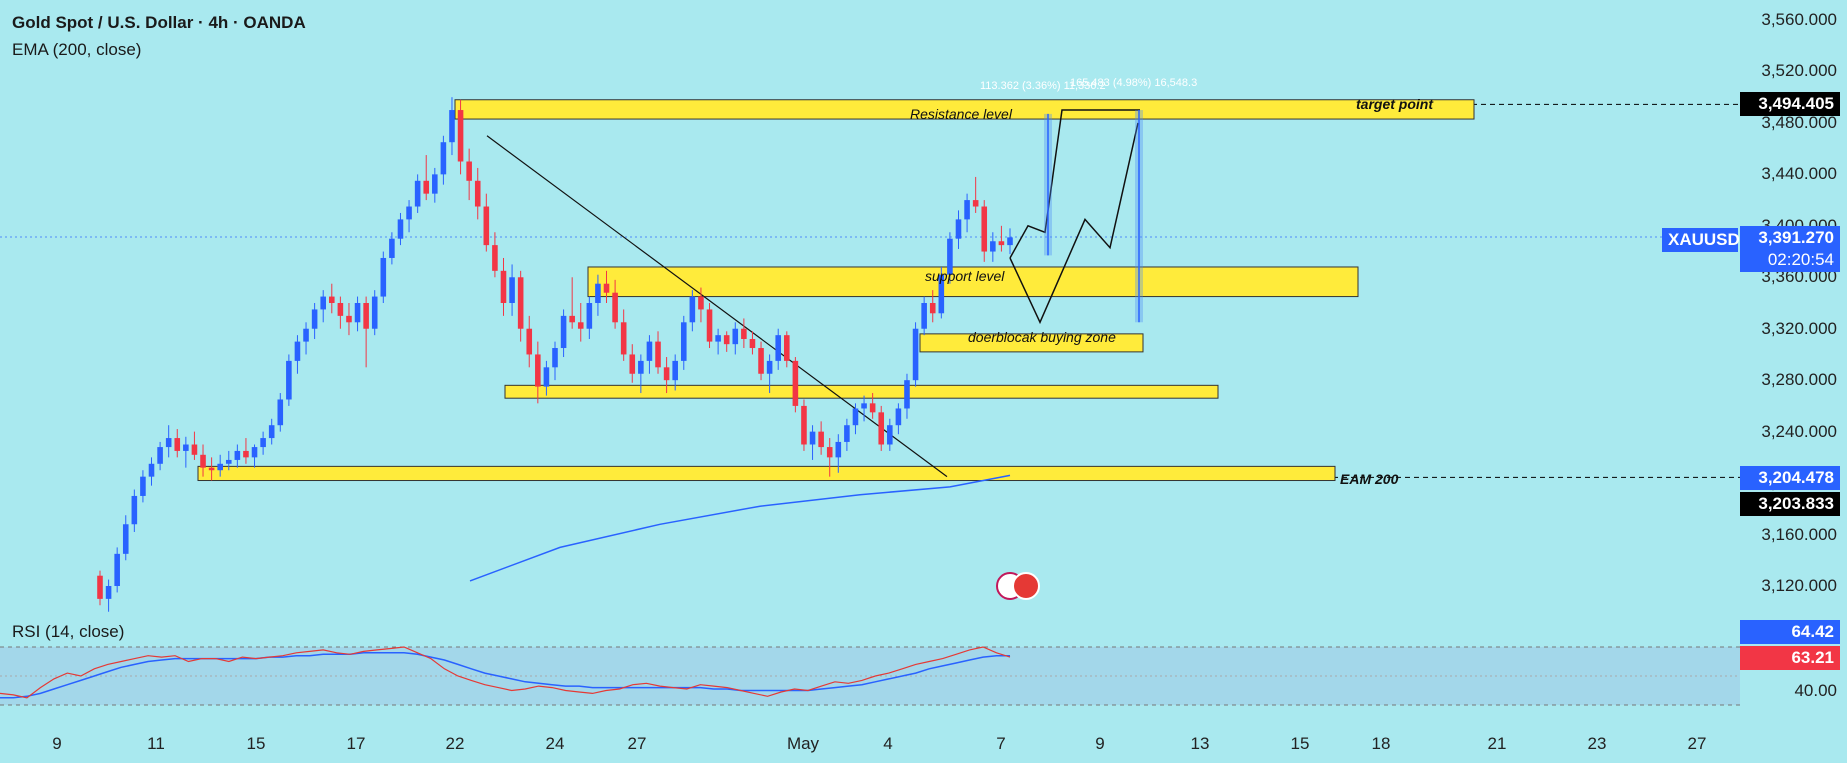  I want to click on time-axis-label: 18, so click(1381, 743).